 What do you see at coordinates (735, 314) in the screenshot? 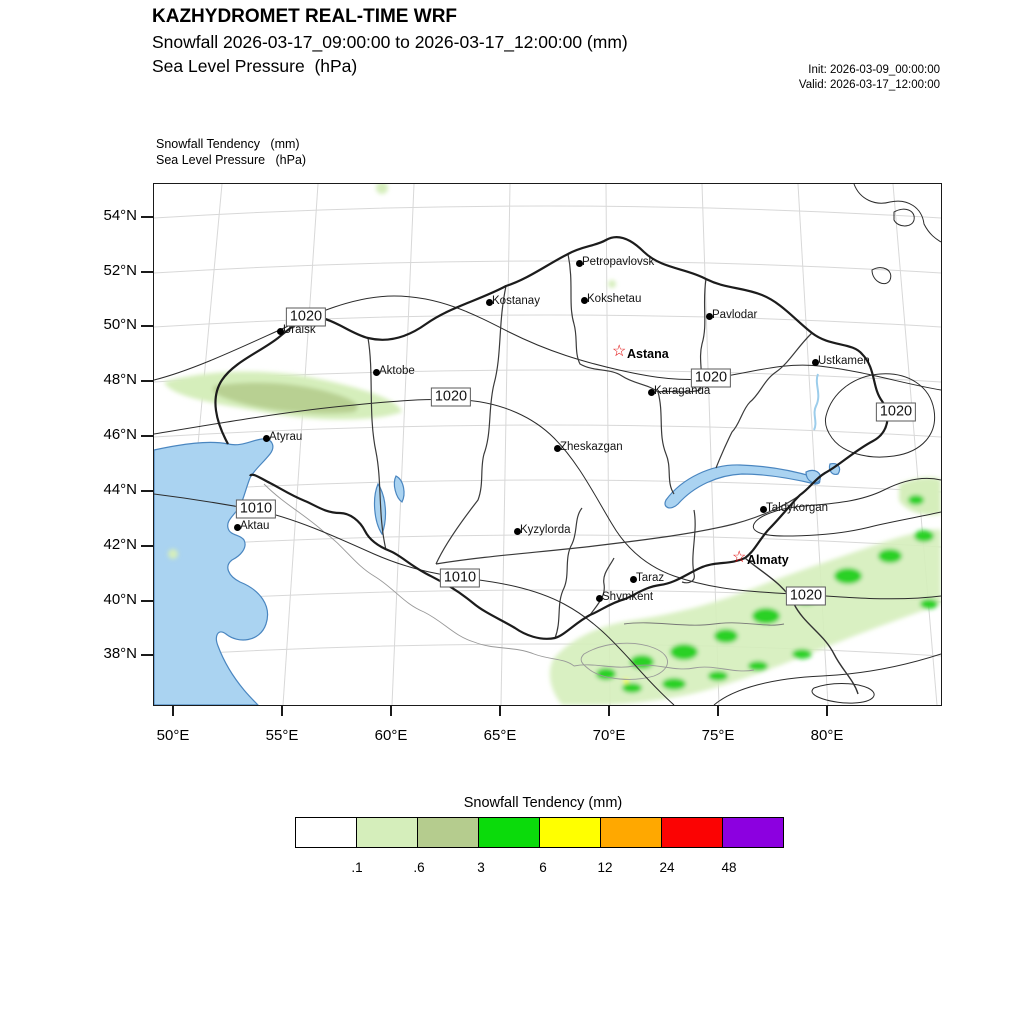
I see `city-label: Pavlodar` at bounding box center [735, 314].